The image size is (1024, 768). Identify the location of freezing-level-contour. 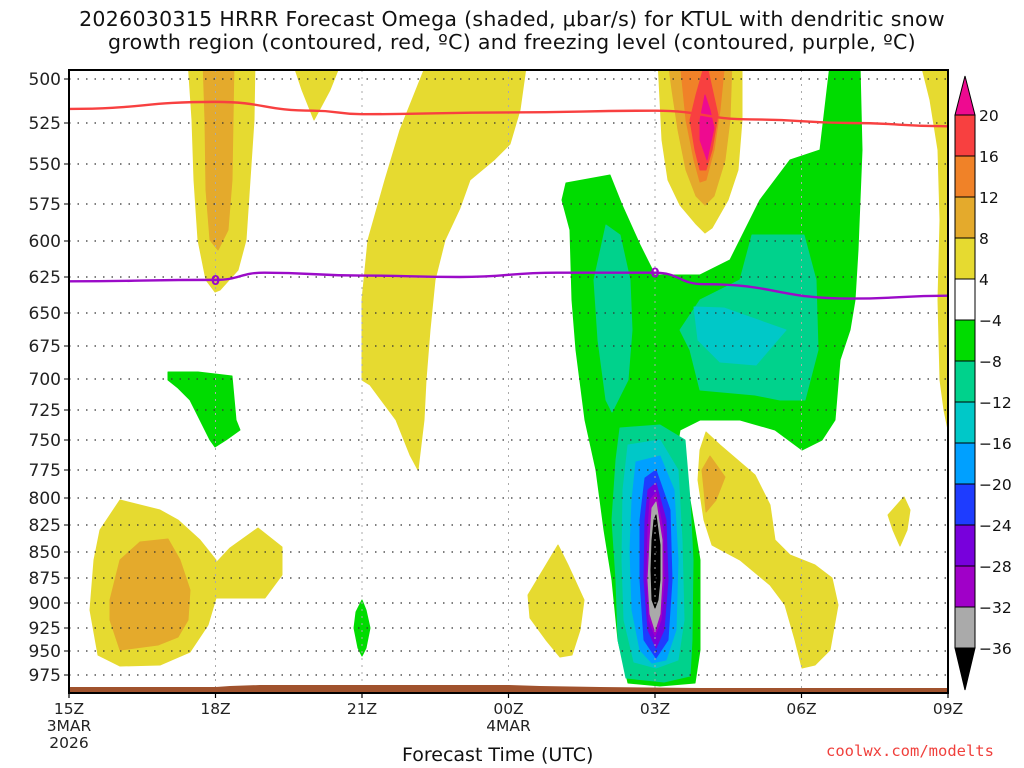
(508, 285).